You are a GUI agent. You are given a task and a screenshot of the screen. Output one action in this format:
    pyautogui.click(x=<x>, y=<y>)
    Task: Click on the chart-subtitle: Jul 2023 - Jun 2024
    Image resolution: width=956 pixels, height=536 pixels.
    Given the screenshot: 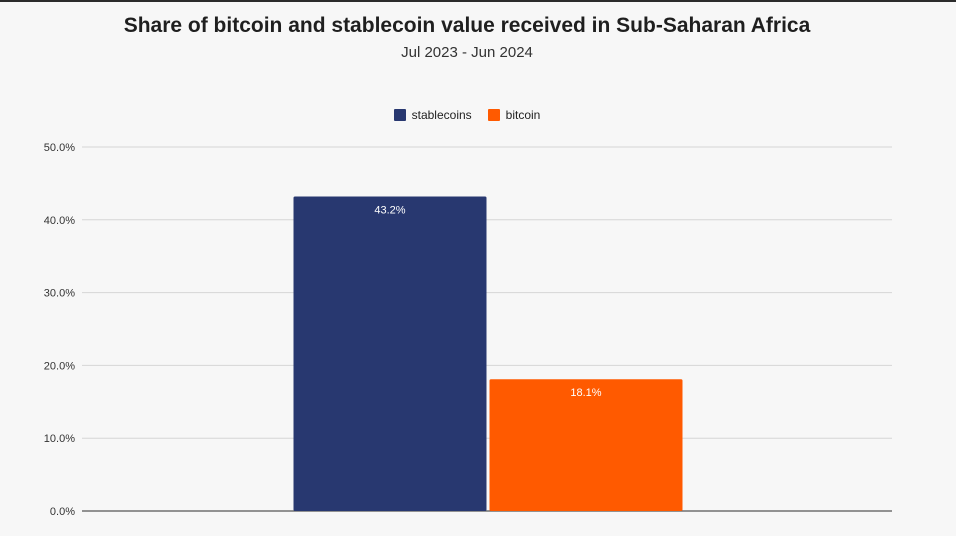 What is the action you would take?
    pyautogui.click(x=467, y=52)
    